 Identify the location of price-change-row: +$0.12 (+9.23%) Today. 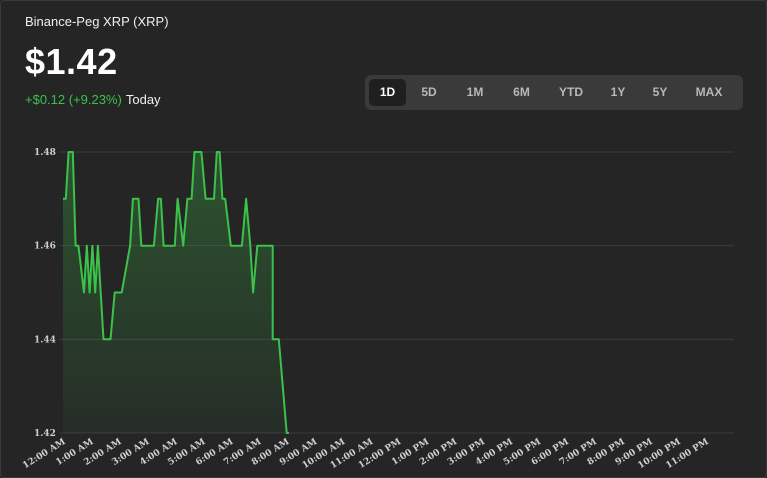
(93, 99).